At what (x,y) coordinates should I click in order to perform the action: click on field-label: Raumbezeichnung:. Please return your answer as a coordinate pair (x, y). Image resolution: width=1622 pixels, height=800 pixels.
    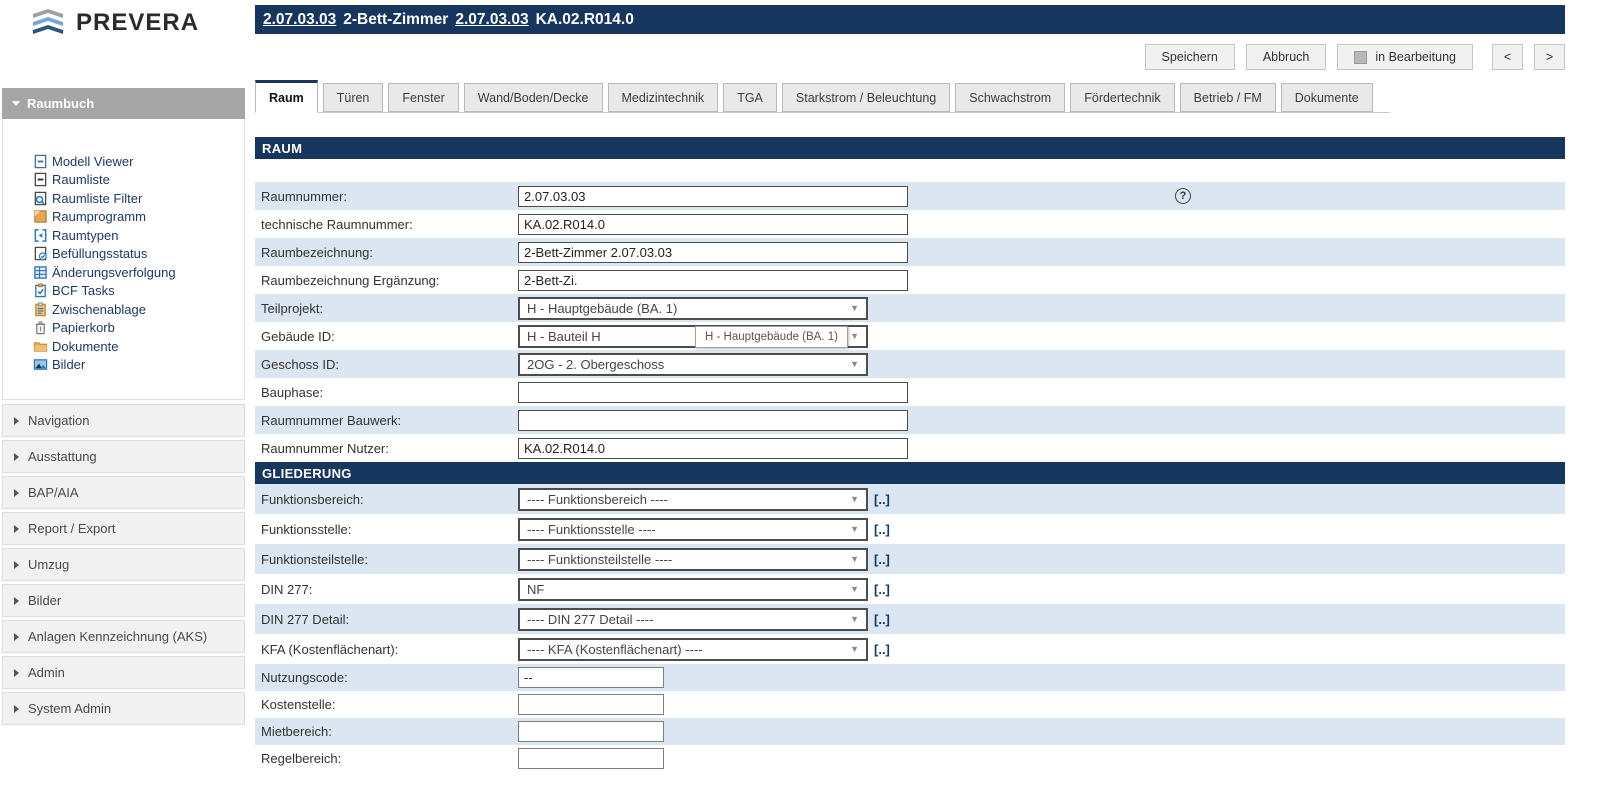
    Looking at the image, I should click on (317, 252).